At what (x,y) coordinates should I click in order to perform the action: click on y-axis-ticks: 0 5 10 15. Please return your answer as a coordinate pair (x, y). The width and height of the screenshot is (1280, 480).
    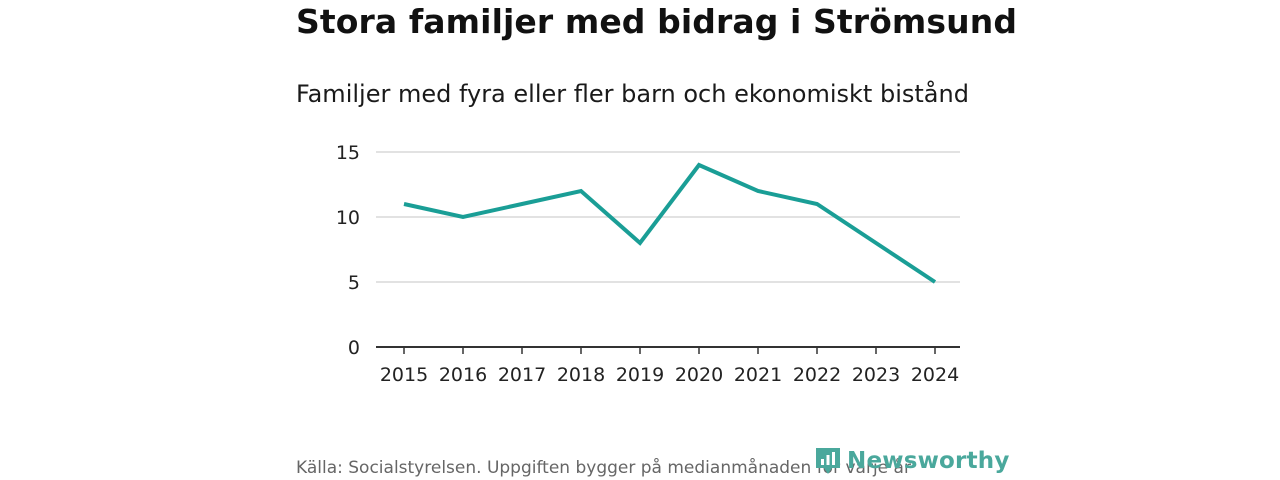
    Looking at the image, I should click on (348, 250).